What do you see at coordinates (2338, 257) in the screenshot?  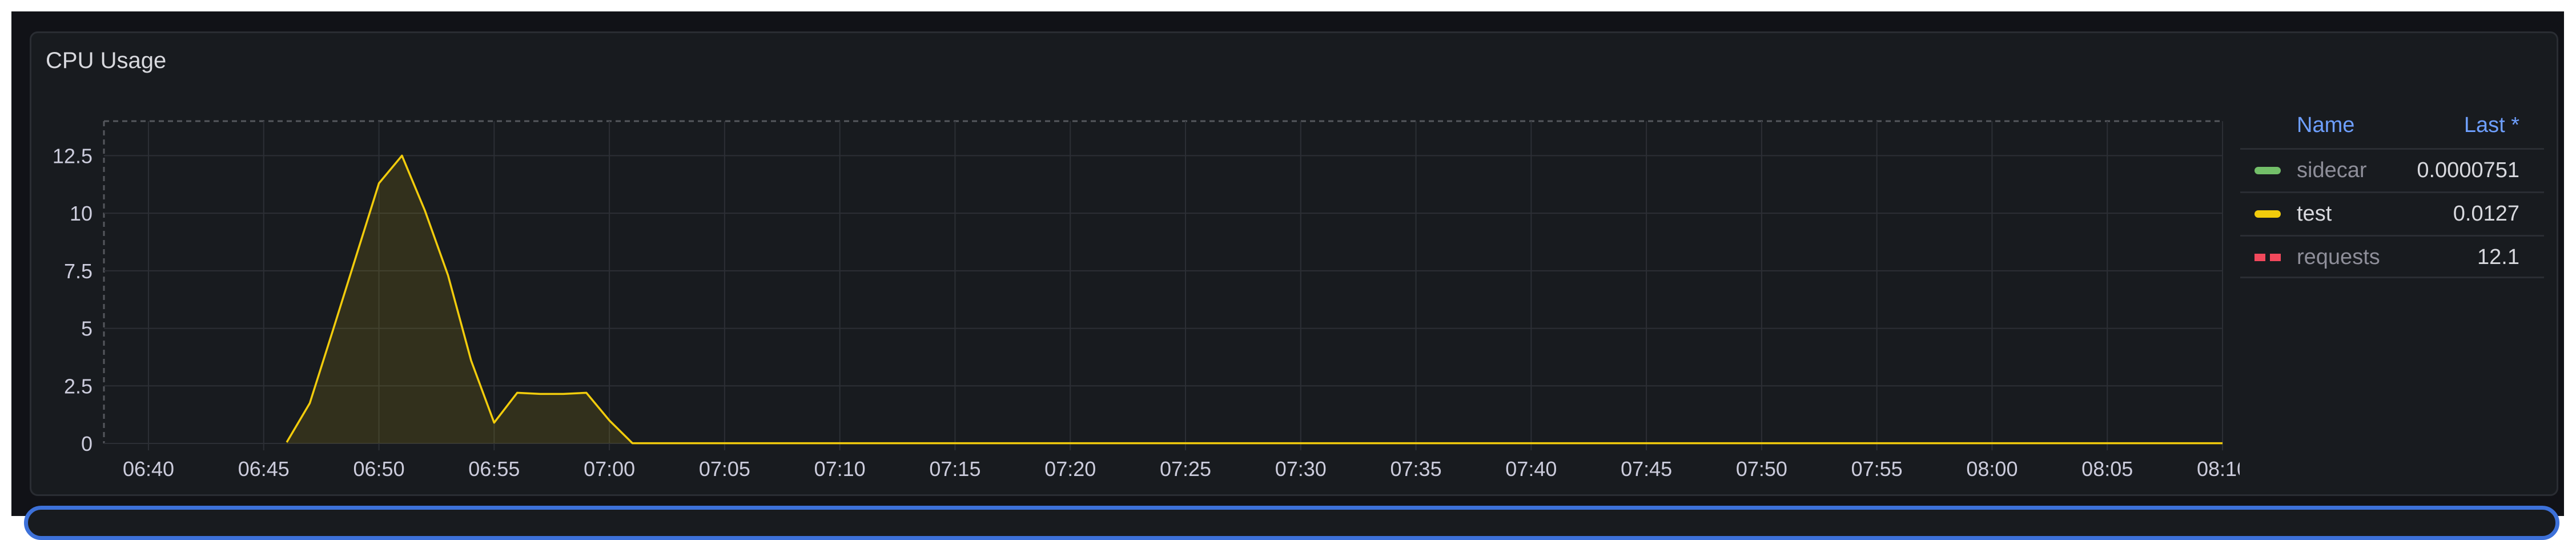 I see `legend-item-name: requests` at bounding box center [2338, 257].